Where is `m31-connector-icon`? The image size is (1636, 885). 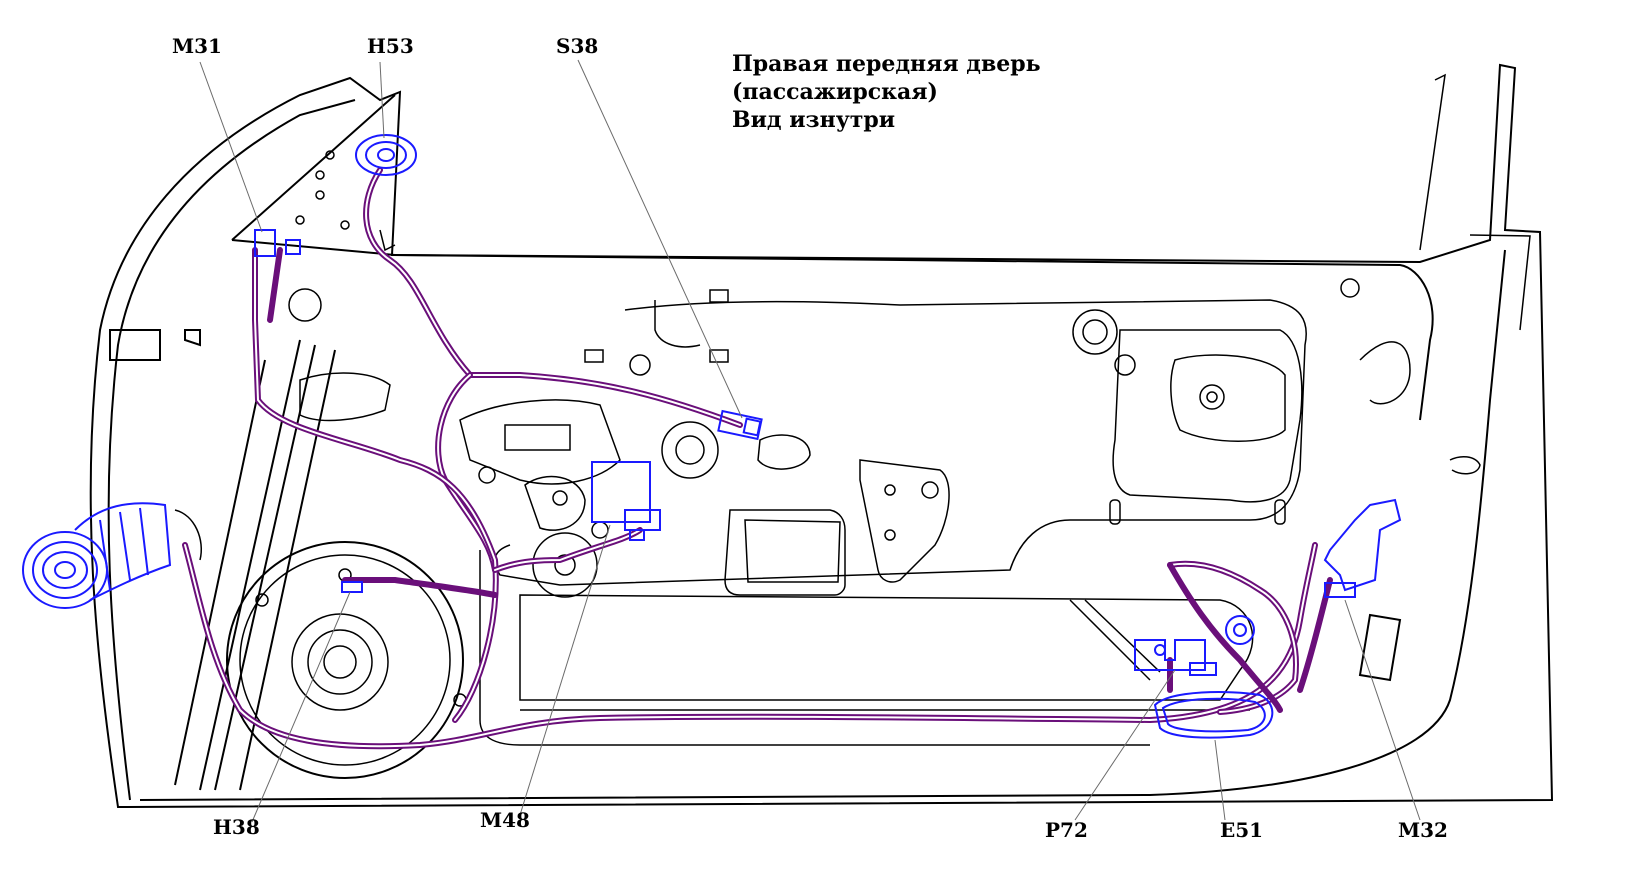
m31-connector-icon is located at coordinates (277, 243).